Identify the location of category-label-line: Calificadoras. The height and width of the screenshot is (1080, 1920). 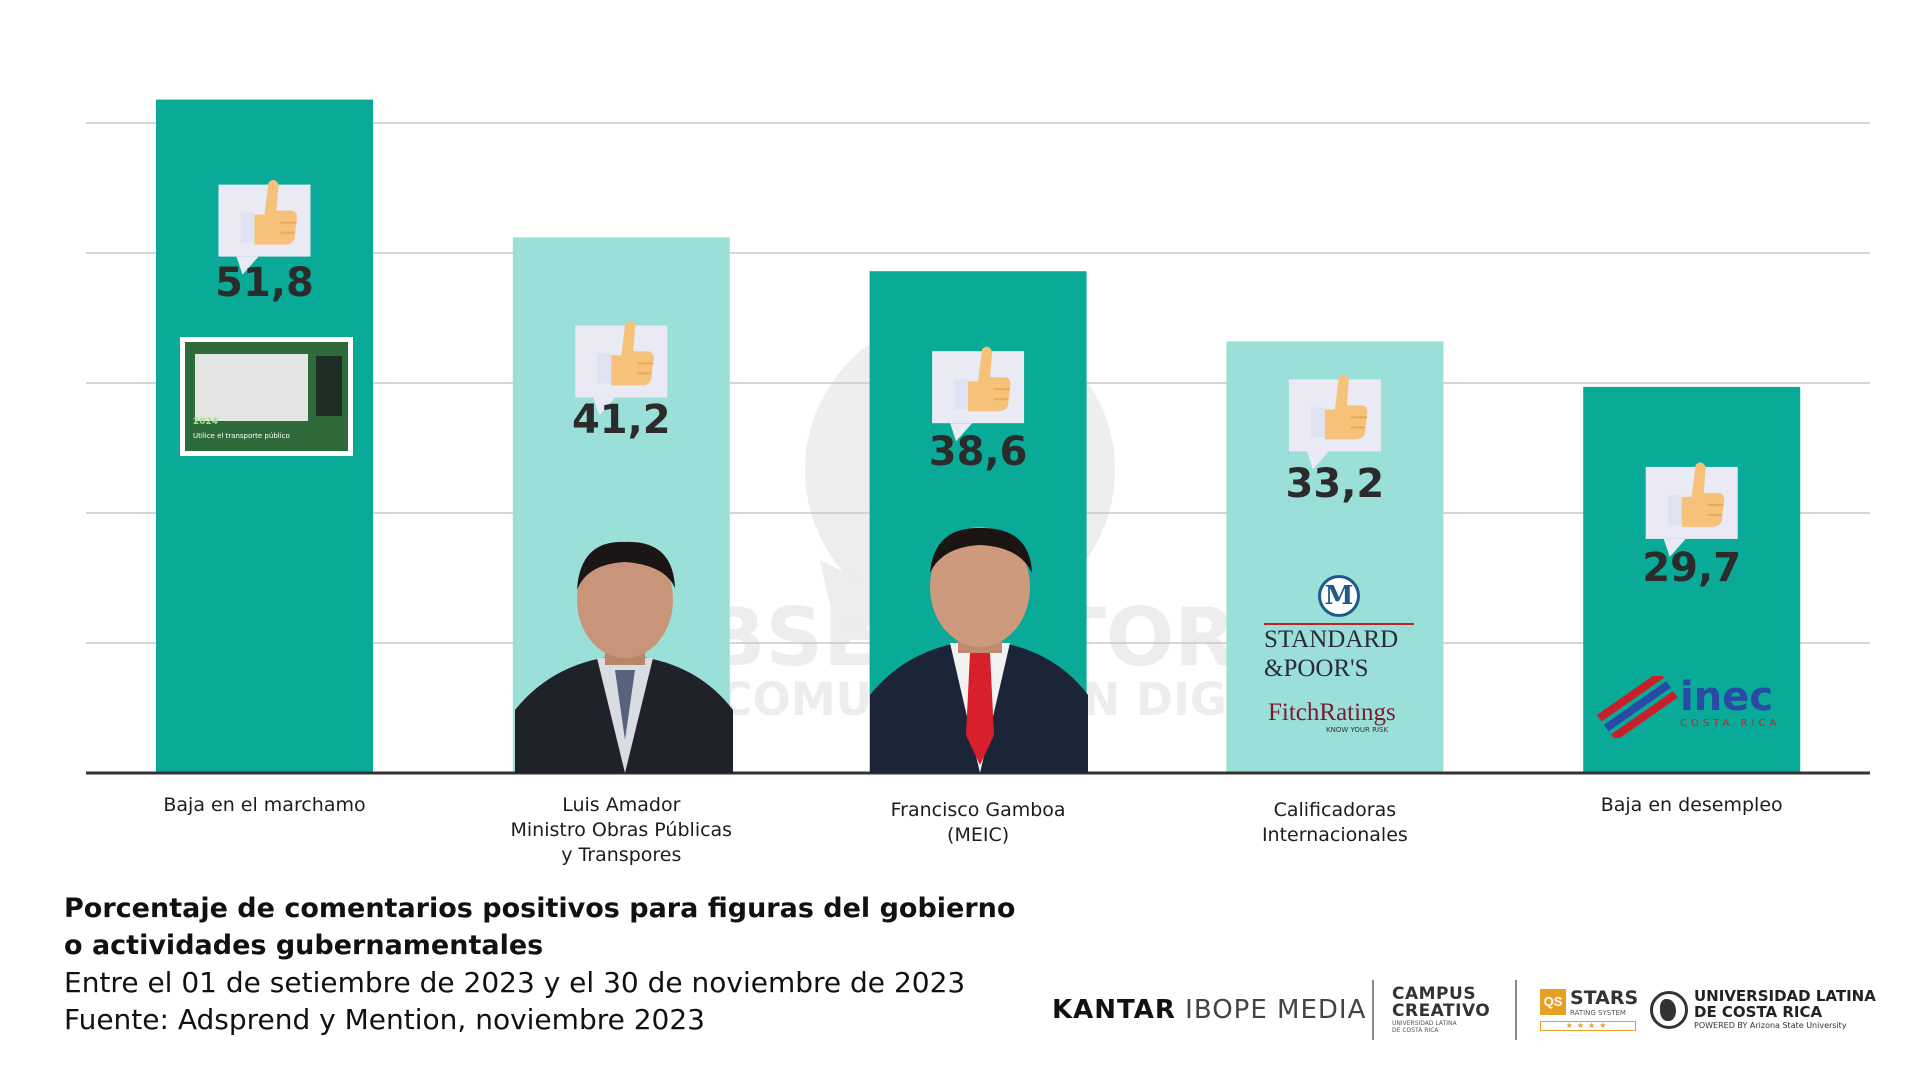
(1335, 810).